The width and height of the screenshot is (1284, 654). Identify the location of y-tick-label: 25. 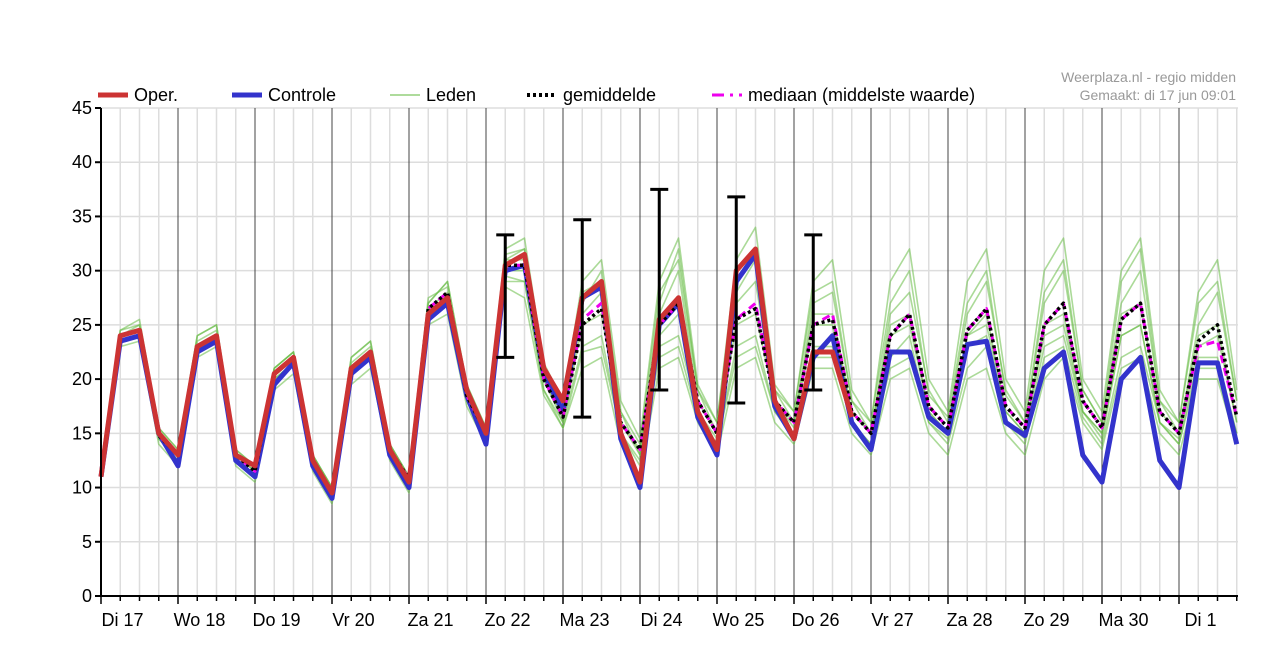
(82, 325).